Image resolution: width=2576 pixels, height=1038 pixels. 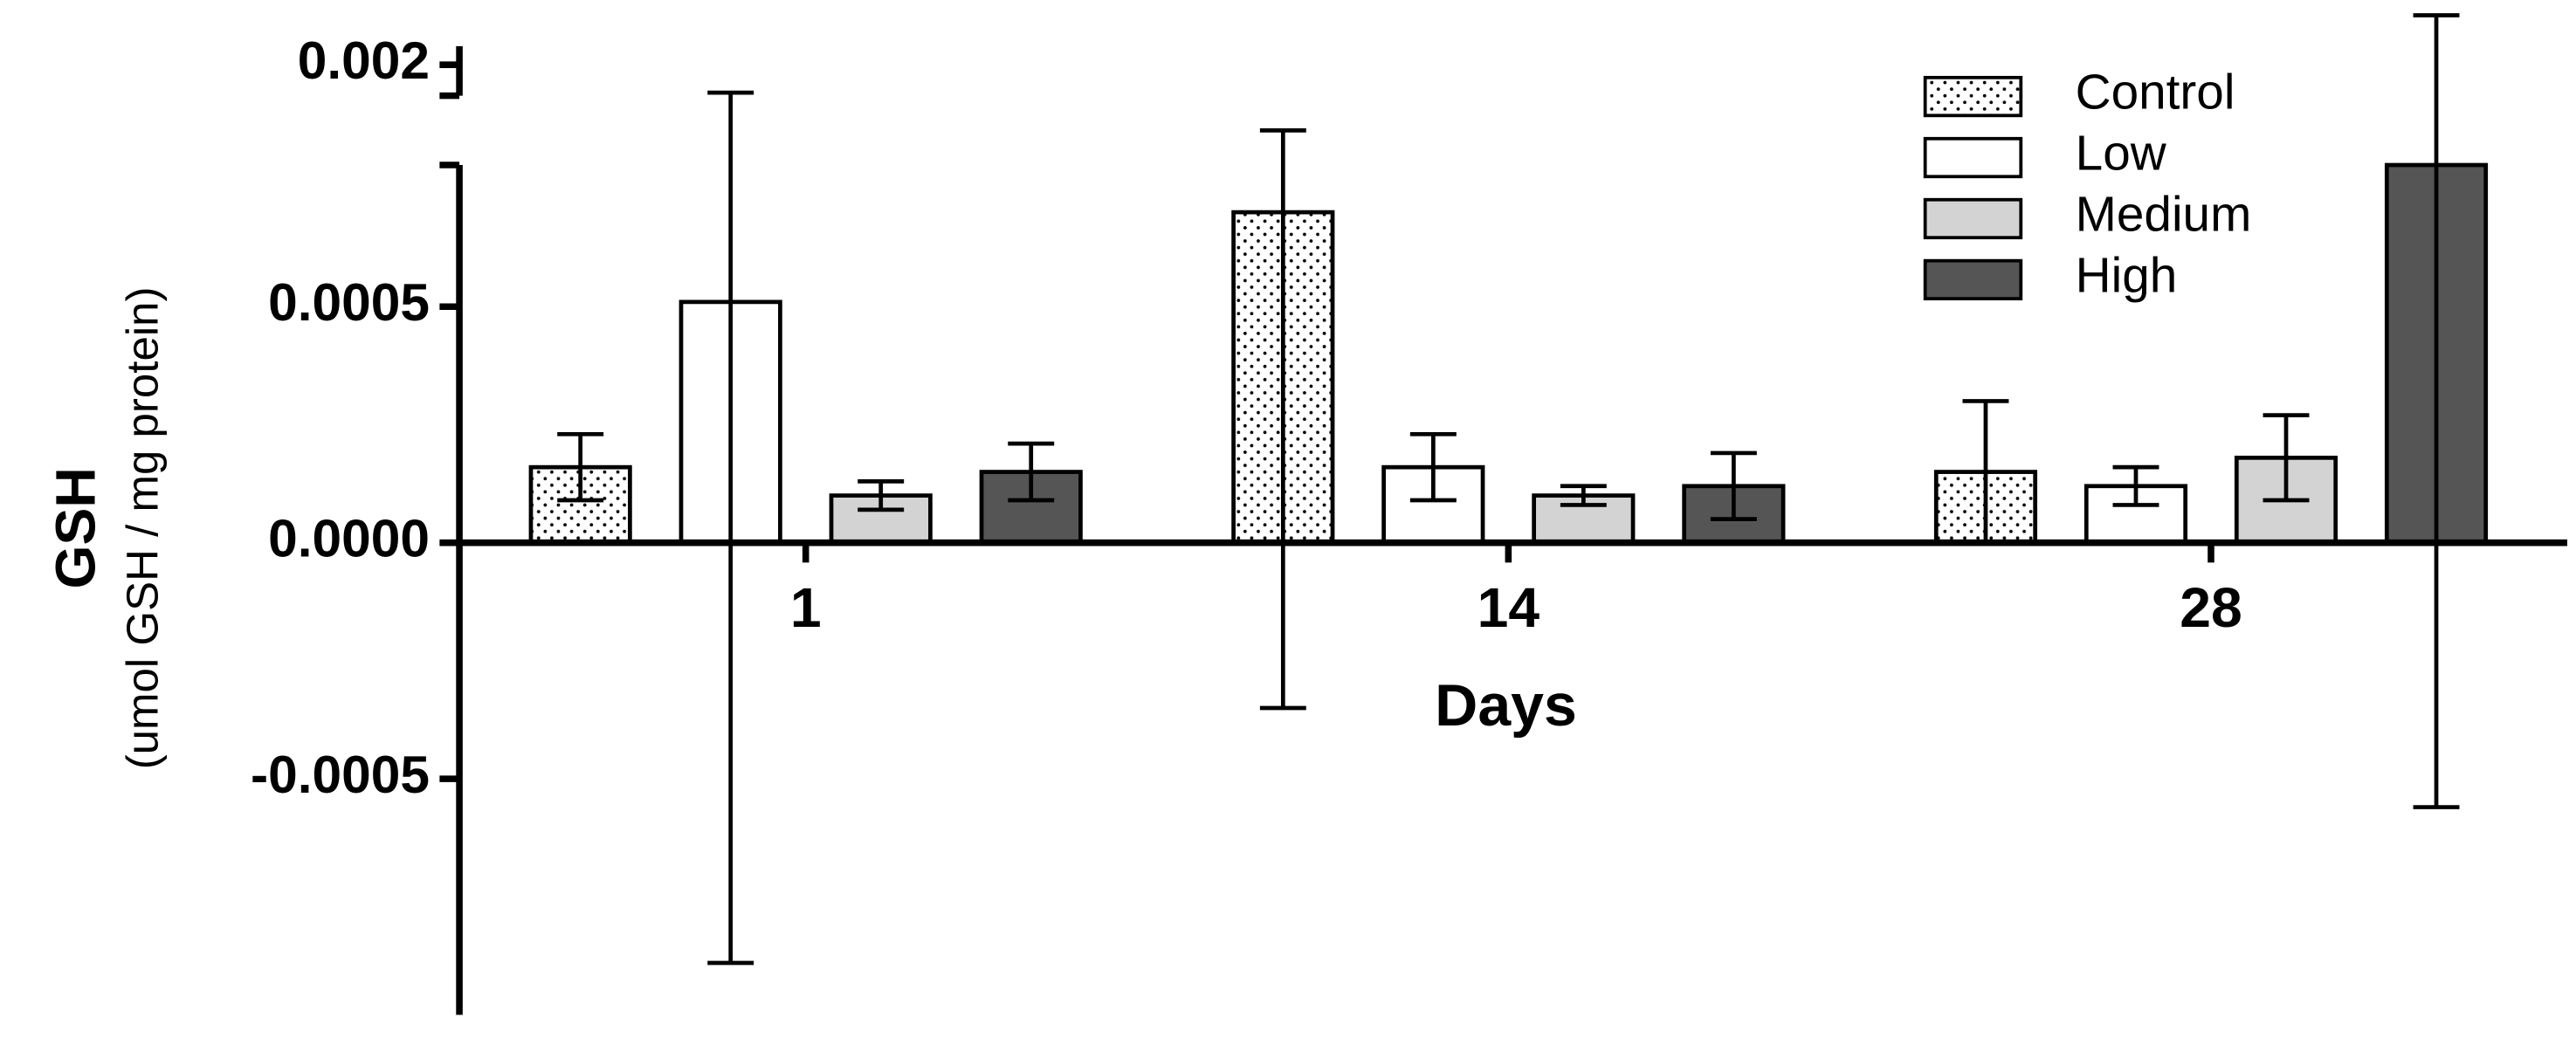 I want to click on legend-label: High, so click(x=2127, y=275).